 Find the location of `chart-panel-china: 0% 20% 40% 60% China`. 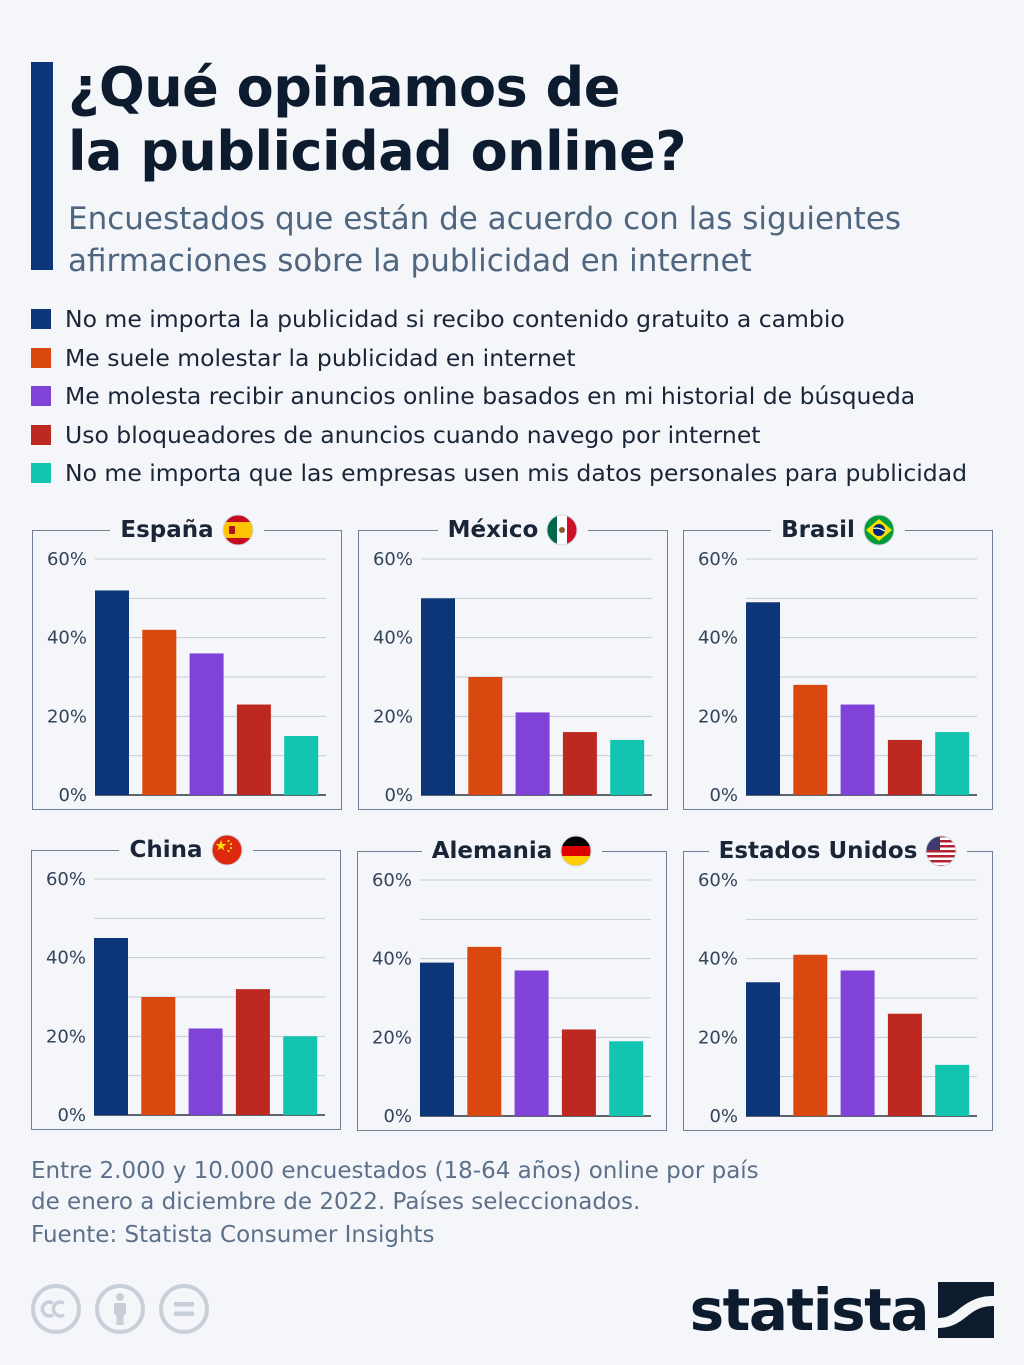

chart-panel-china: 0% 20% 40% 60% China is located at coordinates (186, 980).